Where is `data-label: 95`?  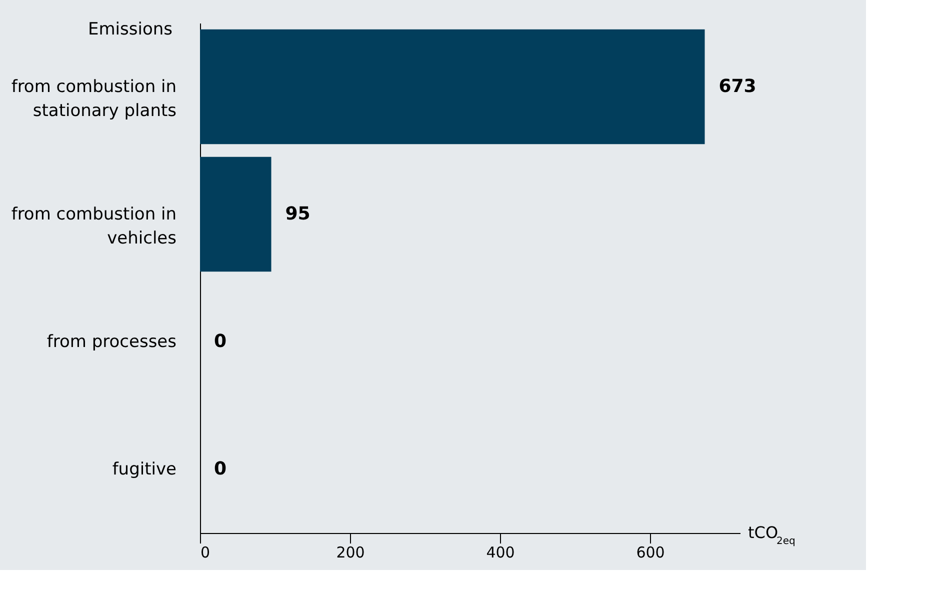 data-label: 95 is located at coordinates (297, 213).